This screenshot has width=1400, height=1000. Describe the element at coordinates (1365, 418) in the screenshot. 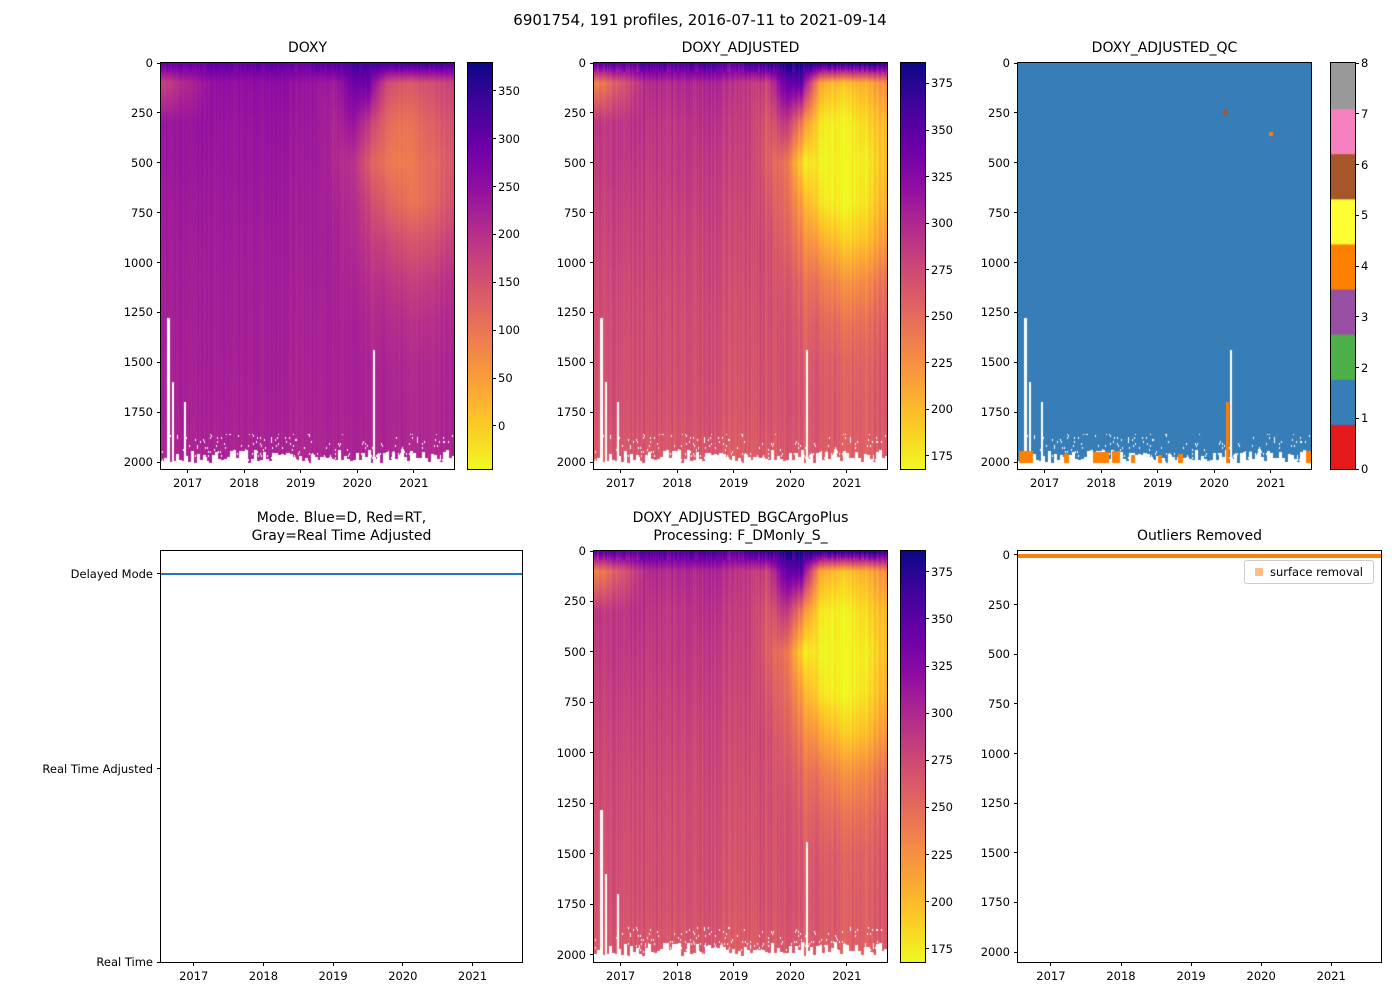

I see `colorbar-tick-label: 1` at that location.